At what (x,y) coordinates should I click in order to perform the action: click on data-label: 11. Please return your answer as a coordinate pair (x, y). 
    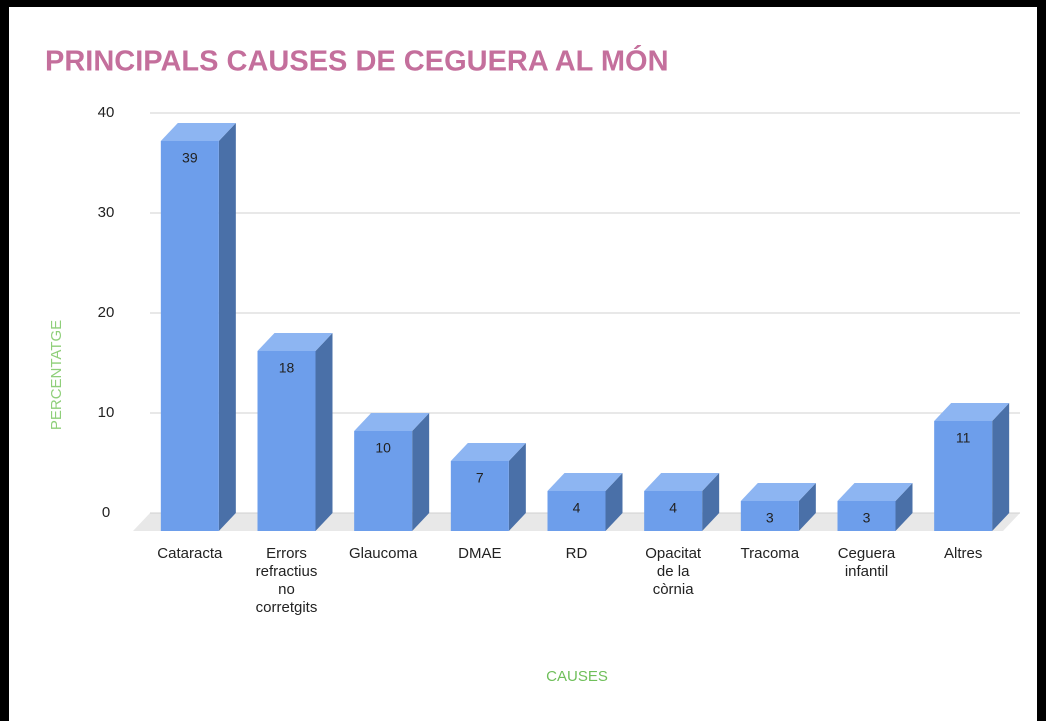
    Looking at the image, I should click on (963, 438).